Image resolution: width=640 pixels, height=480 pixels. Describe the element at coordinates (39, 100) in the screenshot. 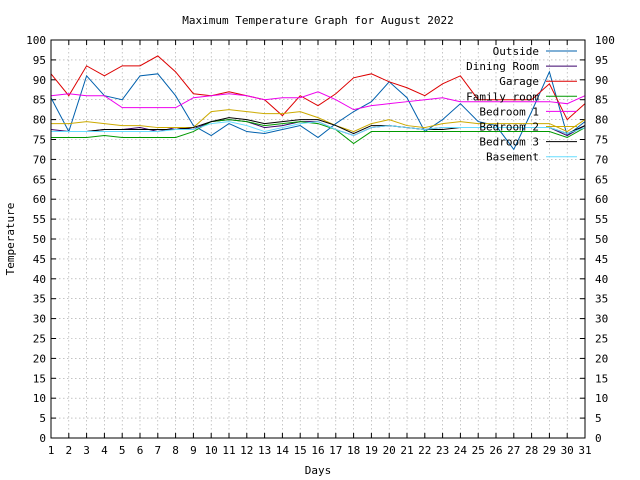

I see `y-tick-label: 85` at that location.